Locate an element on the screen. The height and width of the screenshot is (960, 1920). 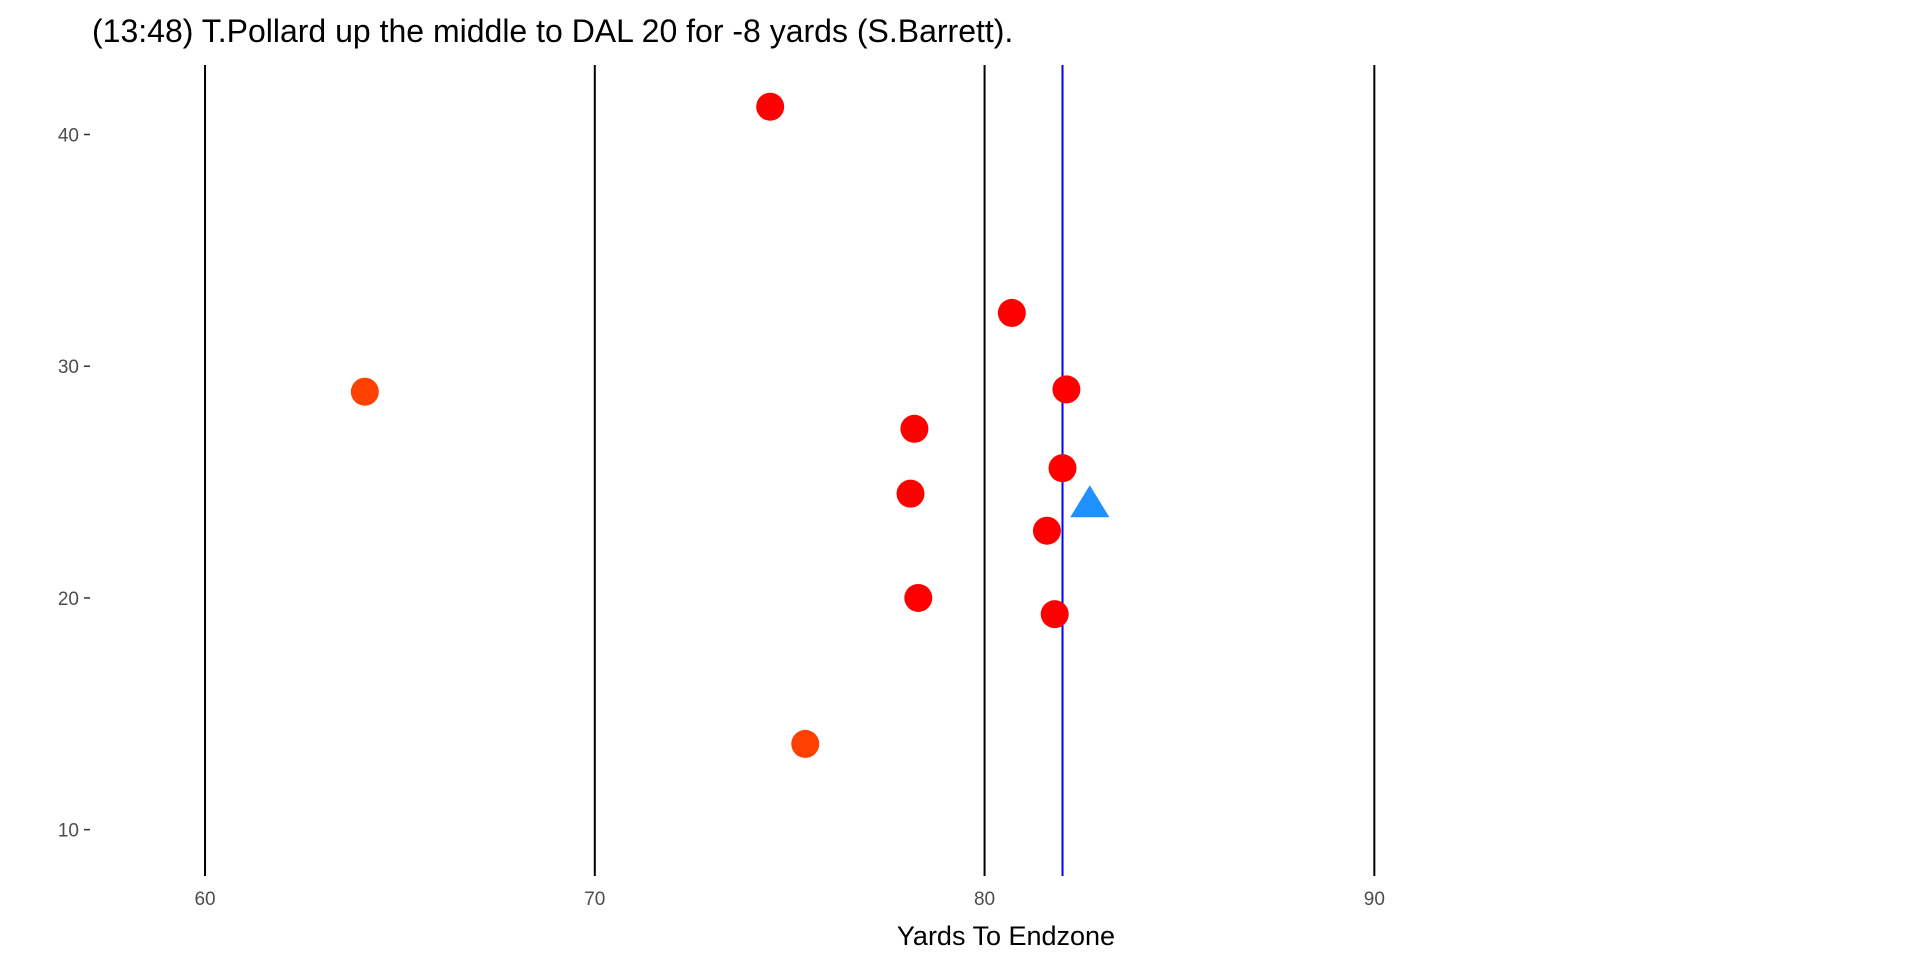
y-tick-label: 10 is located at coordinates (68, 831).